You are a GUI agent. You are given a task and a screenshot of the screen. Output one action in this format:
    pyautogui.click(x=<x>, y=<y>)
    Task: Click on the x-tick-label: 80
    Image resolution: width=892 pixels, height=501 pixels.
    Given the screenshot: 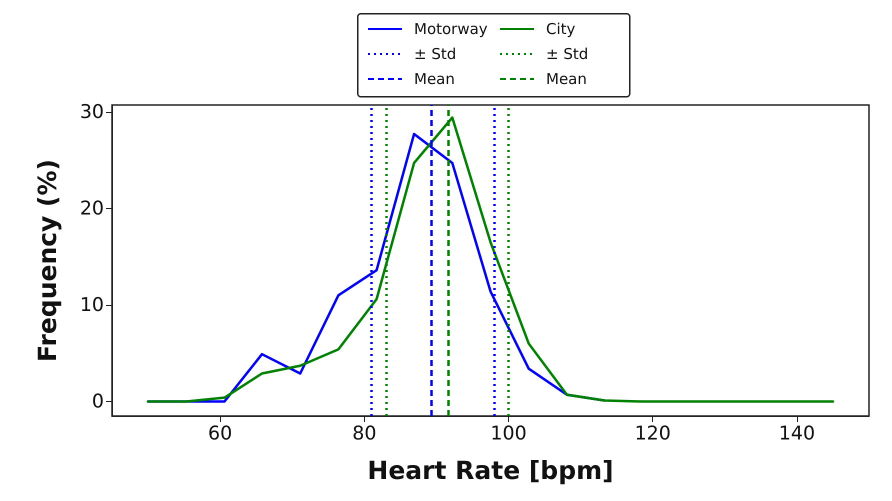 What is the action you would take?
    pyautogui.click(x=364, y=433)
    